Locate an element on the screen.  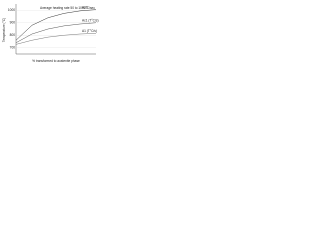
y-tick-label: 700 is located at coordinates (13, 48).